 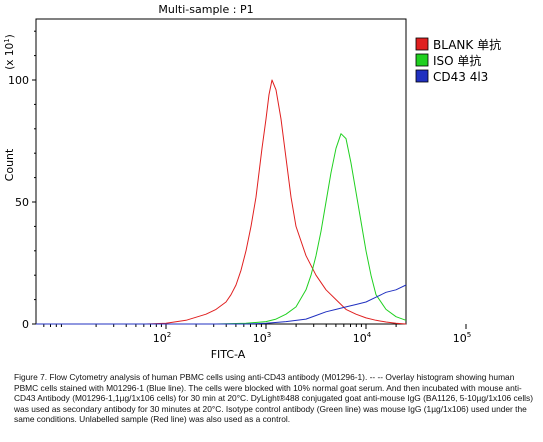 I want to click on y-tick-label: 50, so click(x=22, y=202).